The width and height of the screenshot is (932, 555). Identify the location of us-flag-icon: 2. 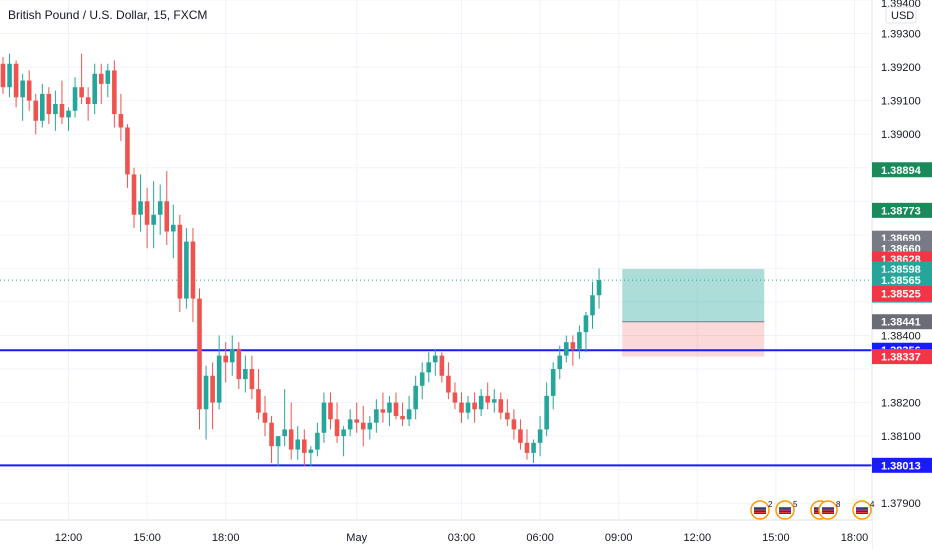
(761, 510).